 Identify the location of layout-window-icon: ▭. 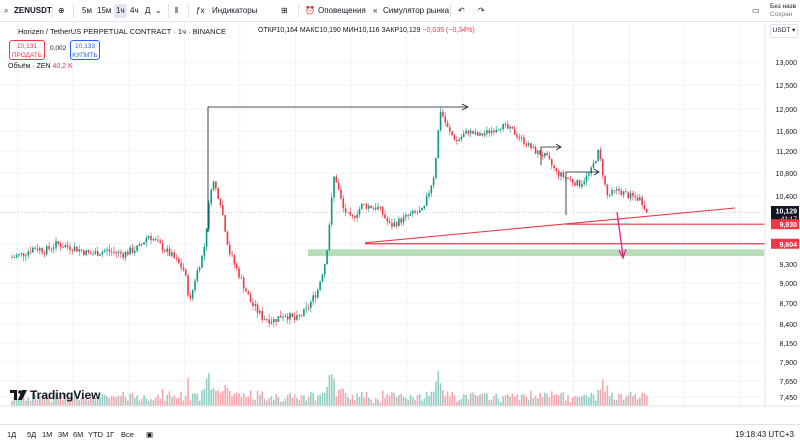
(756, 10).